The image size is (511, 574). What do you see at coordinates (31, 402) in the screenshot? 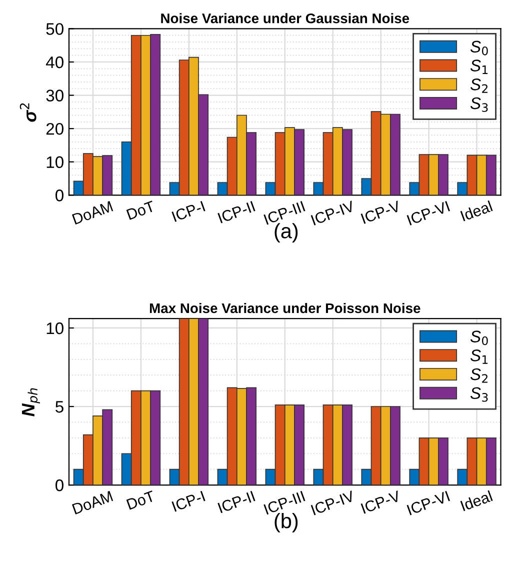
I see `y-axis-title: N$_{ph}$` at bounding box center [31, 402].